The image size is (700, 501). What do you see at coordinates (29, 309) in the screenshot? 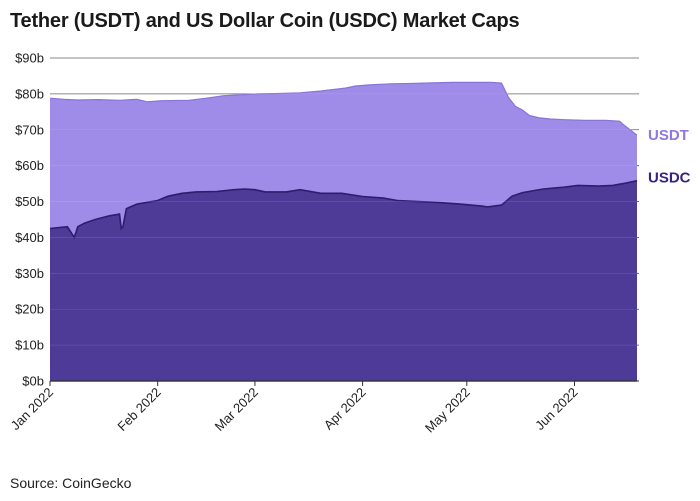
I see `y-tick-label: $20b` at bounding box center [29, 309].